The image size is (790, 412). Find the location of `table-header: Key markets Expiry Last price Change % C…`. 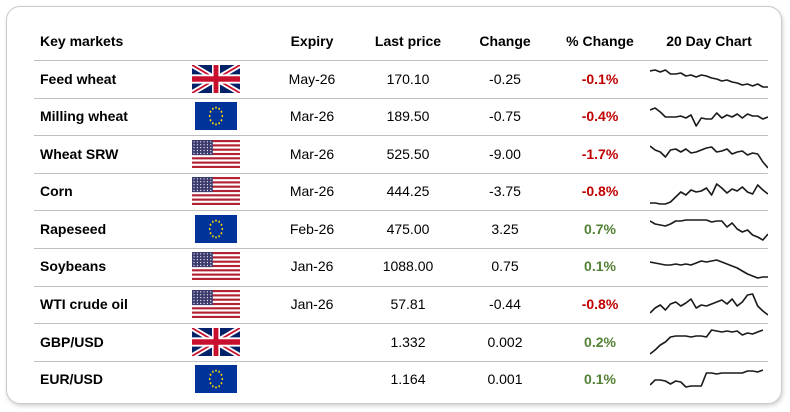

table-header: Key markets Expiry Last price Change % C… is located at coordinates (401, 41).